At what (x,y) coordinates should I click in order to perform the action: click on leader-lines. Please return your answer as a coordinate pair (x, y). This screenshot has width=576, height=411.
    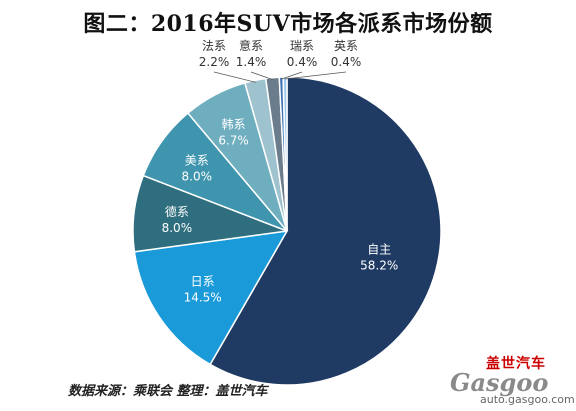
    Looking at the image, I should click on (280, 77).